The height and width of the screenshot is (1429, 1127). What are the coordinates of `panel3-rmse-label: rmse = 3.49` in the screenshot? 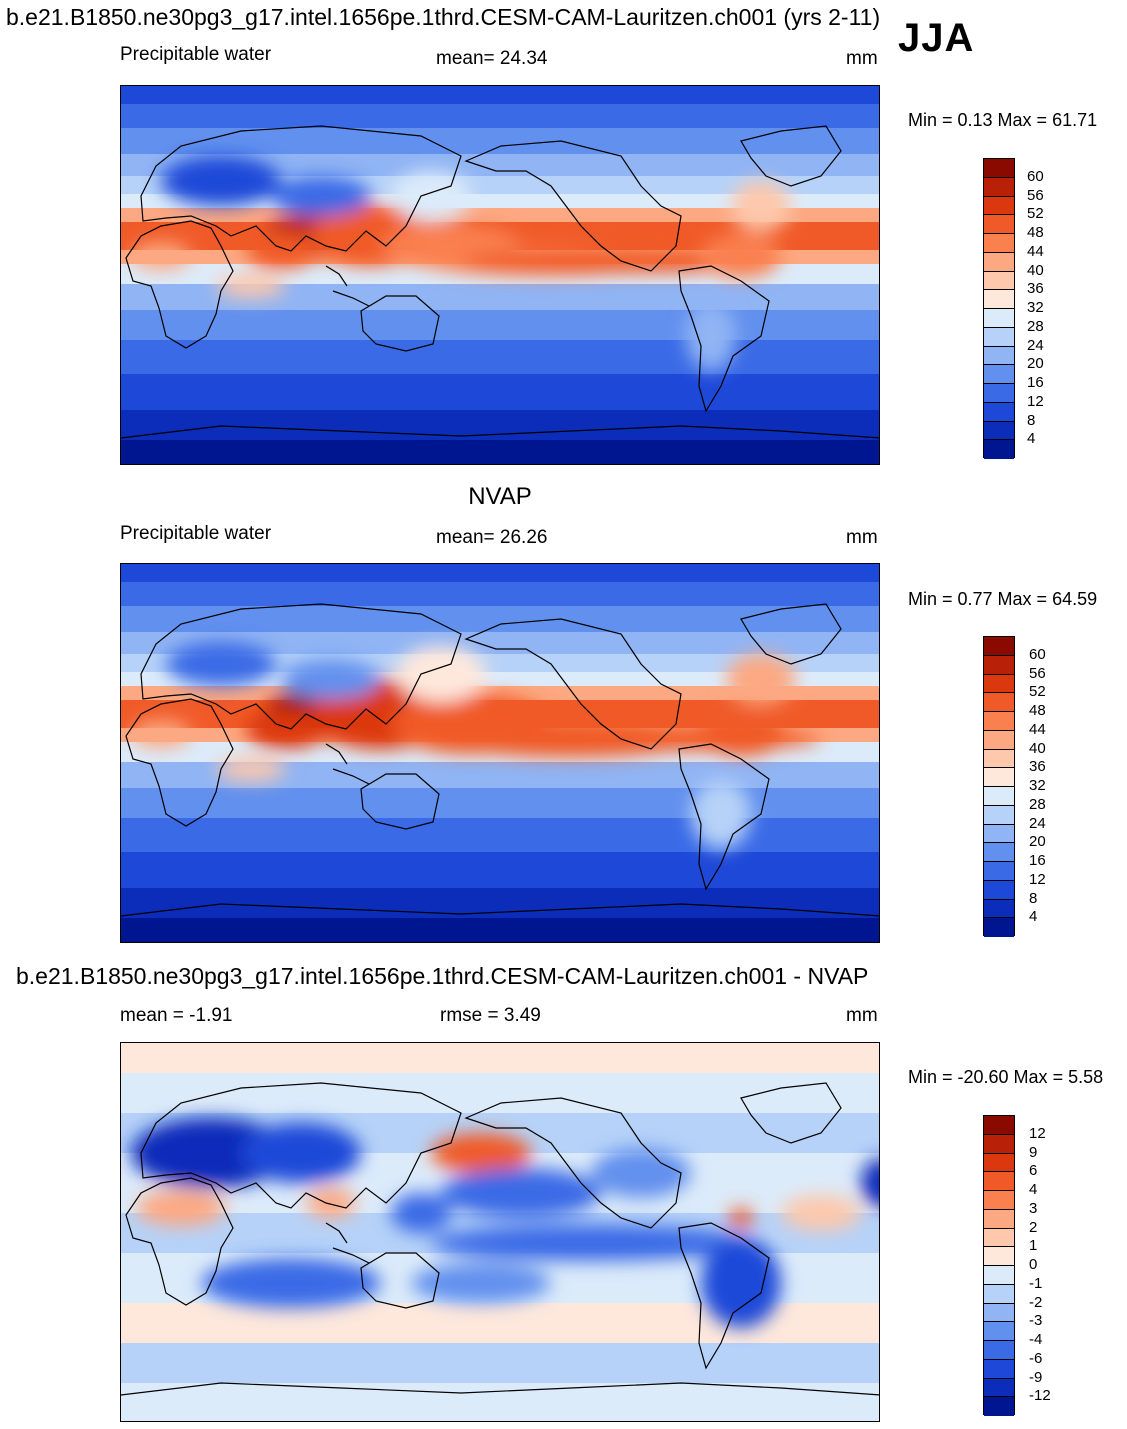 It's located at (490, 1015).